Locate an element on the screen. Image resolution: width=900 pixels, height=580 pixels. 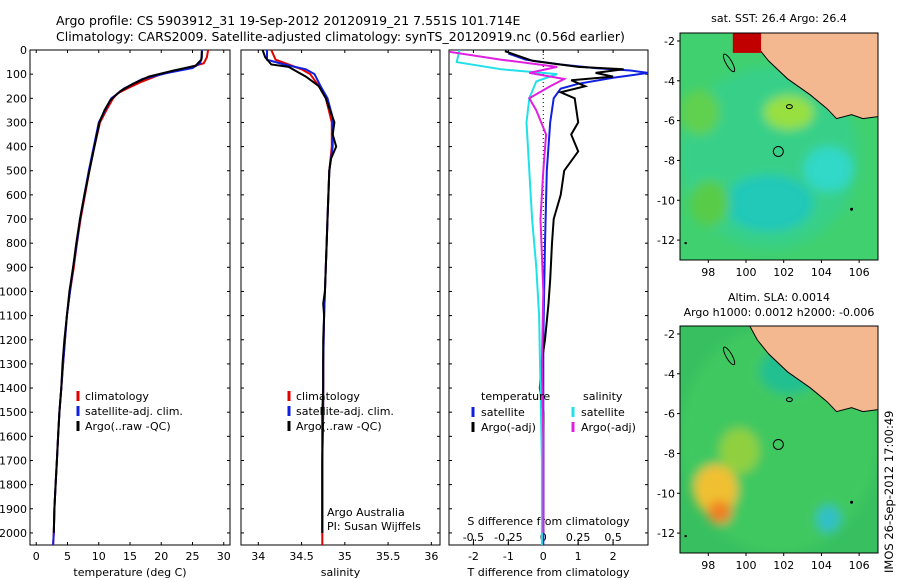
y-tick-label: 1700 is located at coordinates (13, 460).